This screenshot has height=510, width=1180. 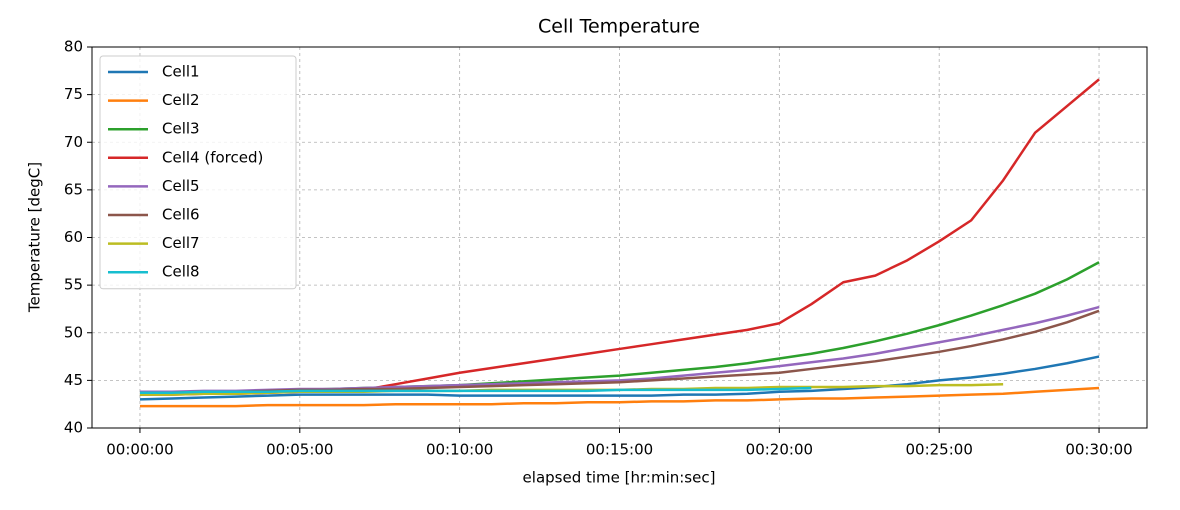 What do you see at coordinates (181, 186) in the screenshot?
I see `legend-label: Cell5` at bounding box center [181, 186].